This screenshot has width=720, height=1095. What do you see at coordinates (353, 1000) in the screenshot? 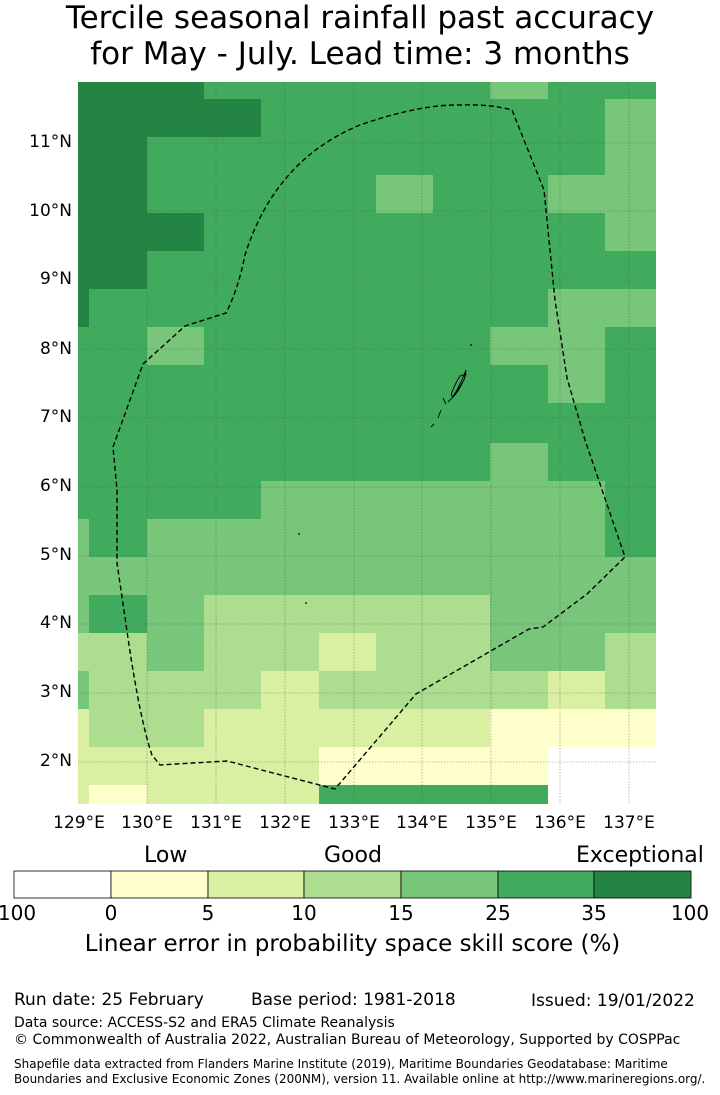
I see `base-period: Base period: 1981-2018` at bounding box center [353, 1000].